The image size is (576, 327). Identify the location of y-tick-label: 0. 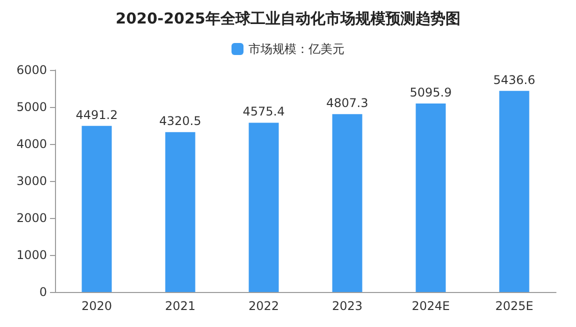
(43, 292).